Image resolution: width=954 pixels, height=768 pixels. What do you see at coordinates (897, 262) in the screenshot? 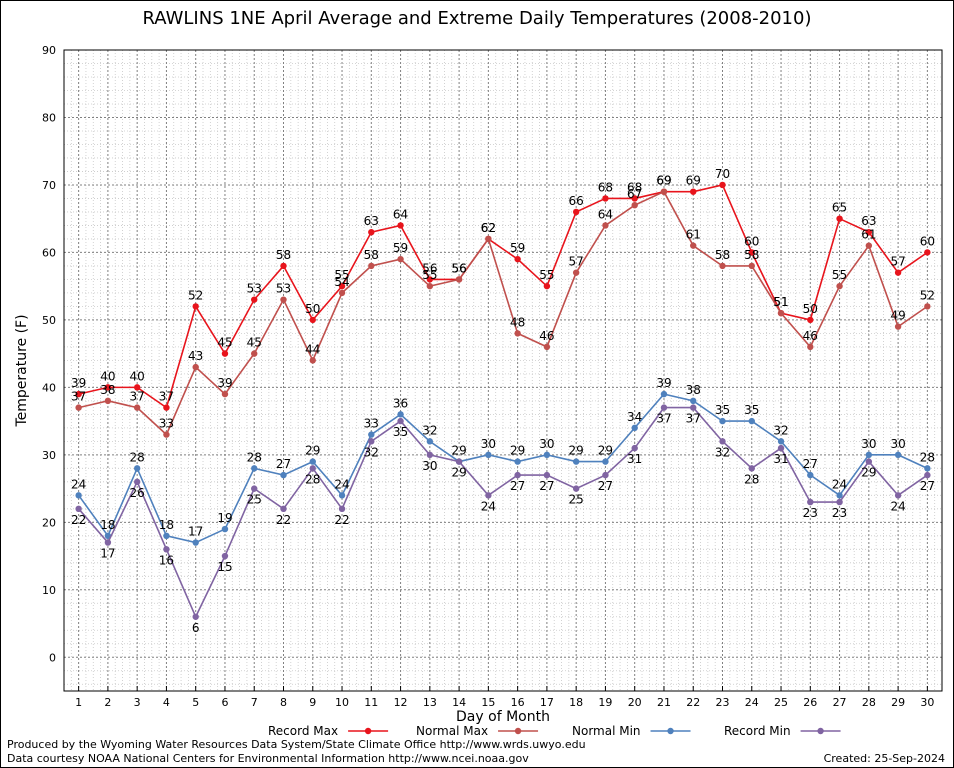
I see `record-max-value-label: 57` at bounding box center [897, 262].